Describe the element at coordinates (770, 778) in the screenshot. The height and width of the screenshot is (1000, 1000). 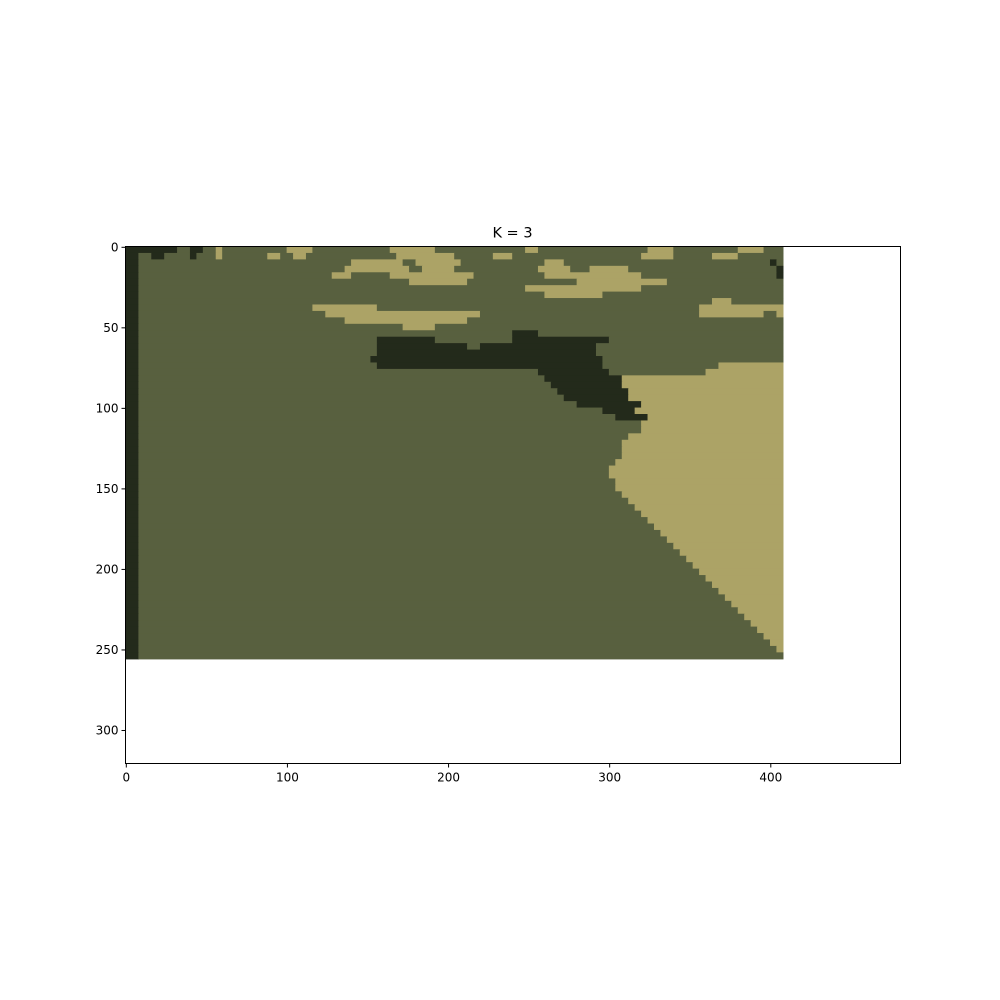
I see `x-tick-label: 400` at that location.